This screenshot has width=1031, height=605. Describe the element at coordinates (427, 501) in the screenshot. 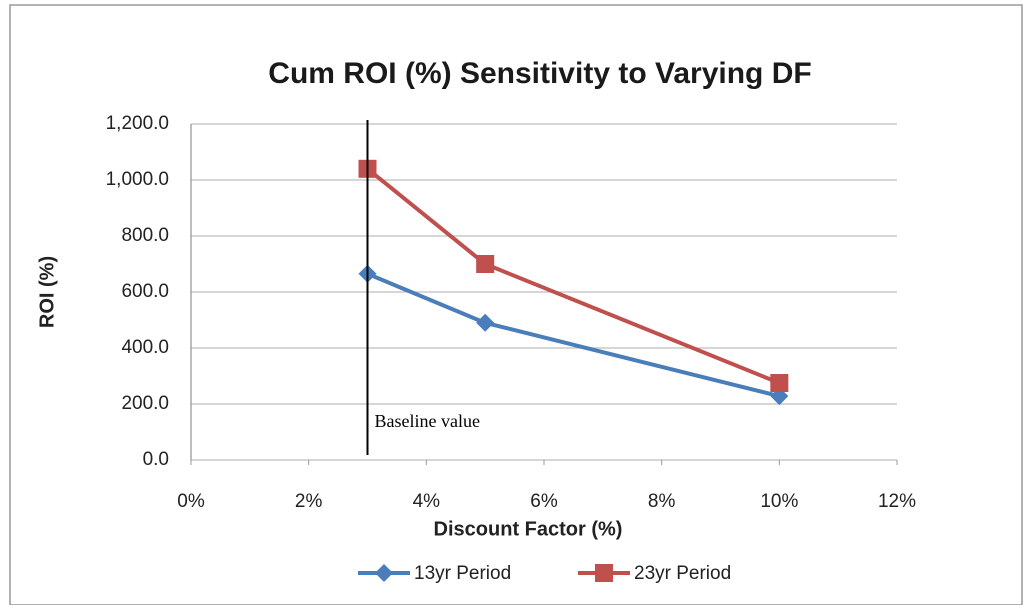

I see `x-tick-label: 4%` at that location.